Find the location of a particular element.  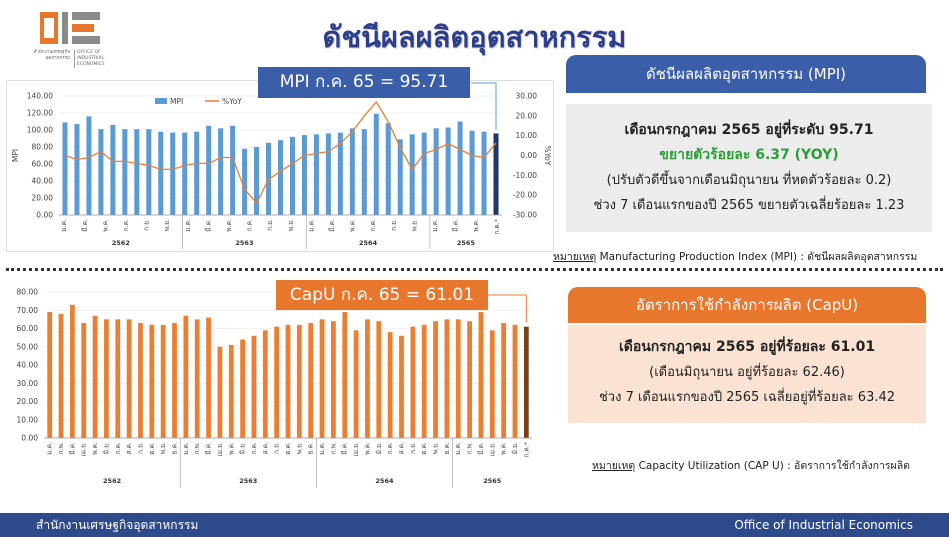

capu-x-tick-label: ก.พ. is located at coordinates (61, 448).